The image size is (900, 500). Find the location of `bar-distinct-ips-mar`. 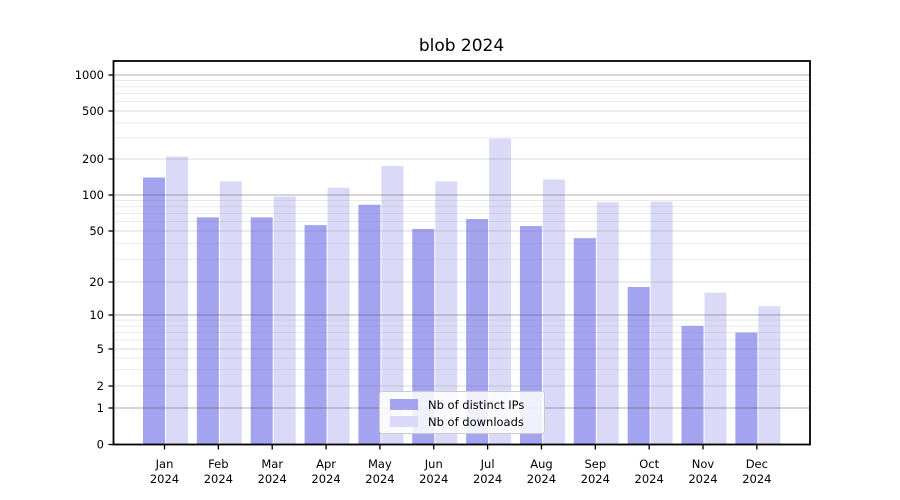

bar-distinct-ips-mar is located at coordinates (261, 331).